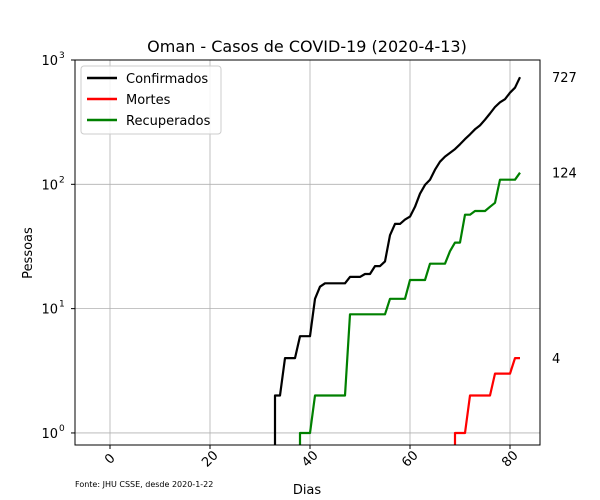 The height and width of the screenshot is (500, 600). I want to click on legend-box, so click(151, 100).